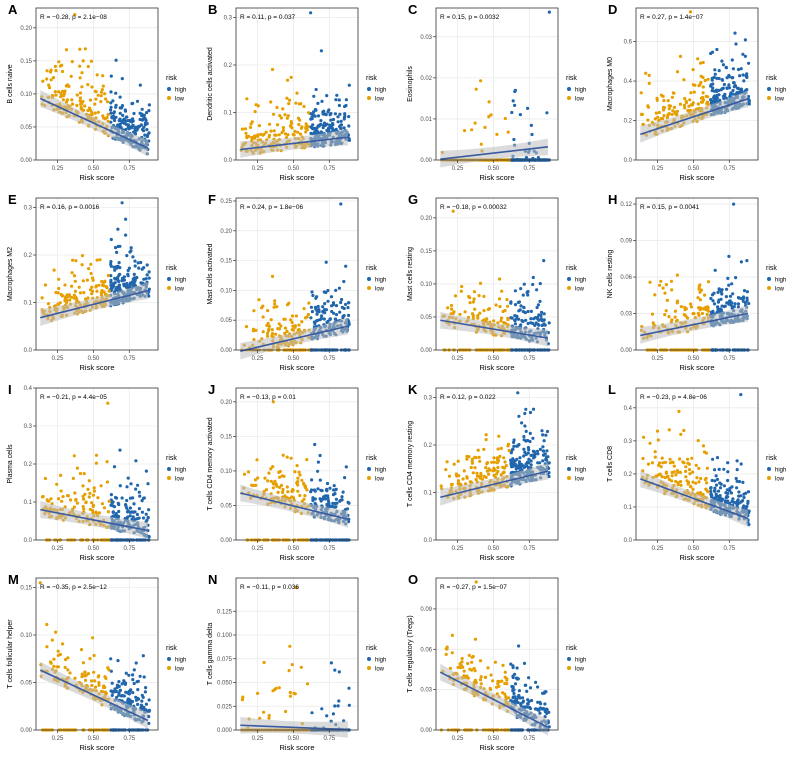 The width and height of the screenshot is (798, 760). Describe the element at coordinates (769, 288) in the screenshot. I see `legend-swatch-low` at that location.